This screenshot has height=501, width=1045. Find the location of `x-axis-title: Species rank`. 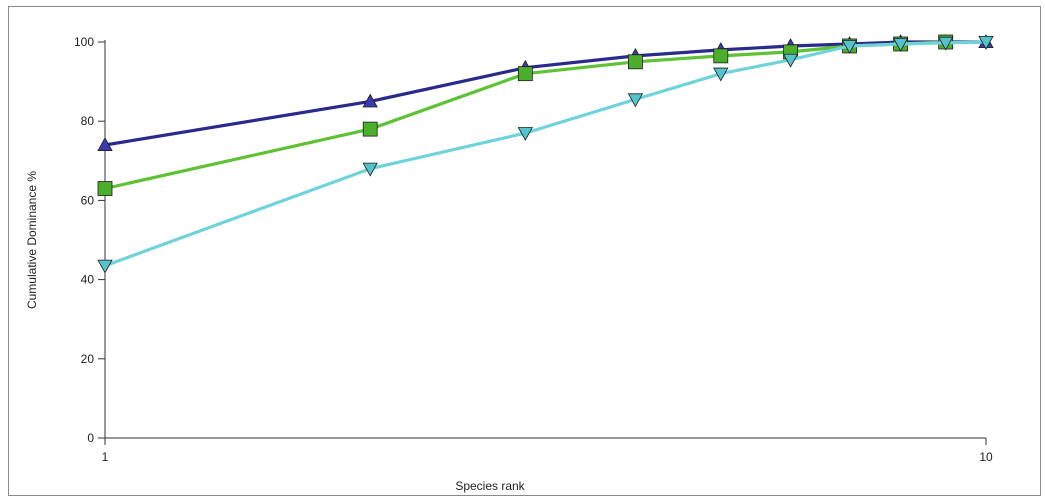

x-axis-title: Species rank is located at coordinates (490, 486).